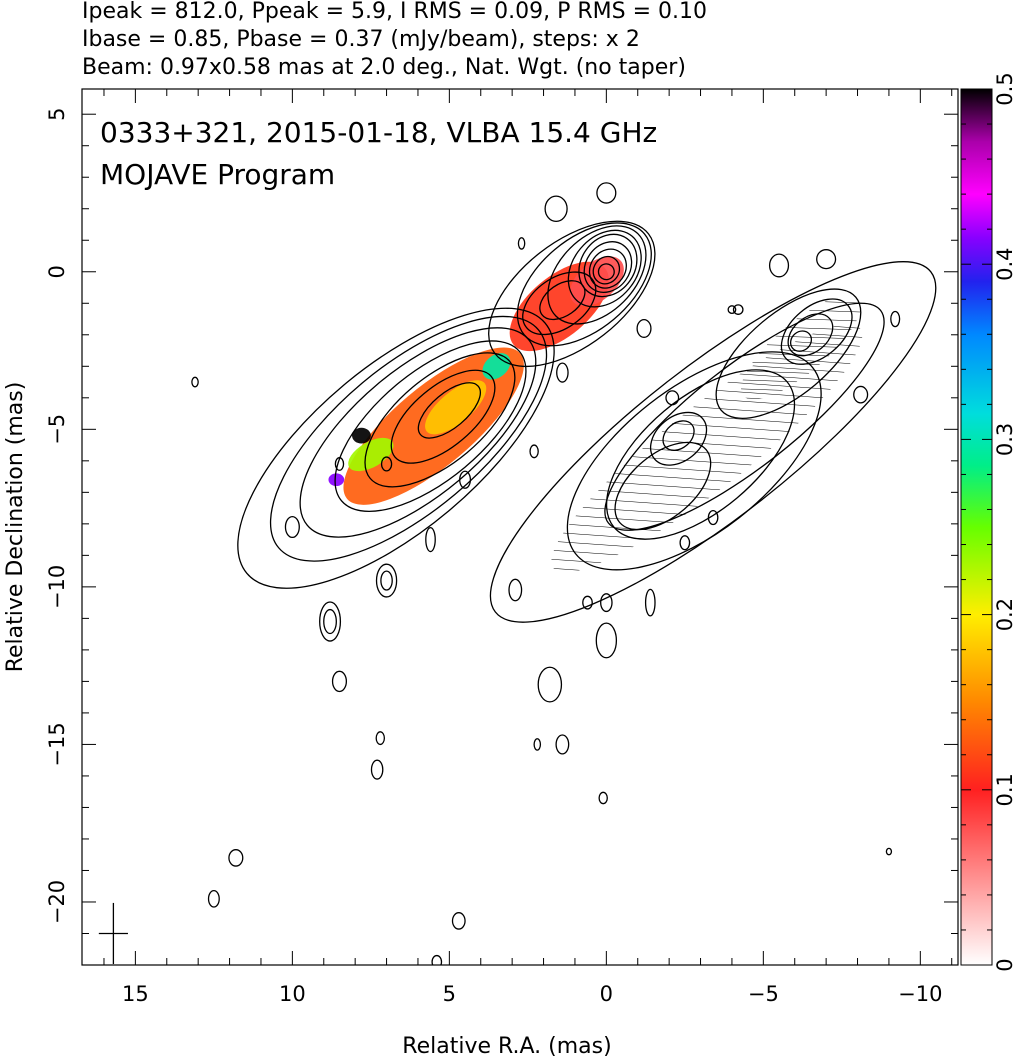  Describe the element at coordinates (217, 174) in the screenshot. I see `chart-subtitle: MOJAVE Program` at that location.